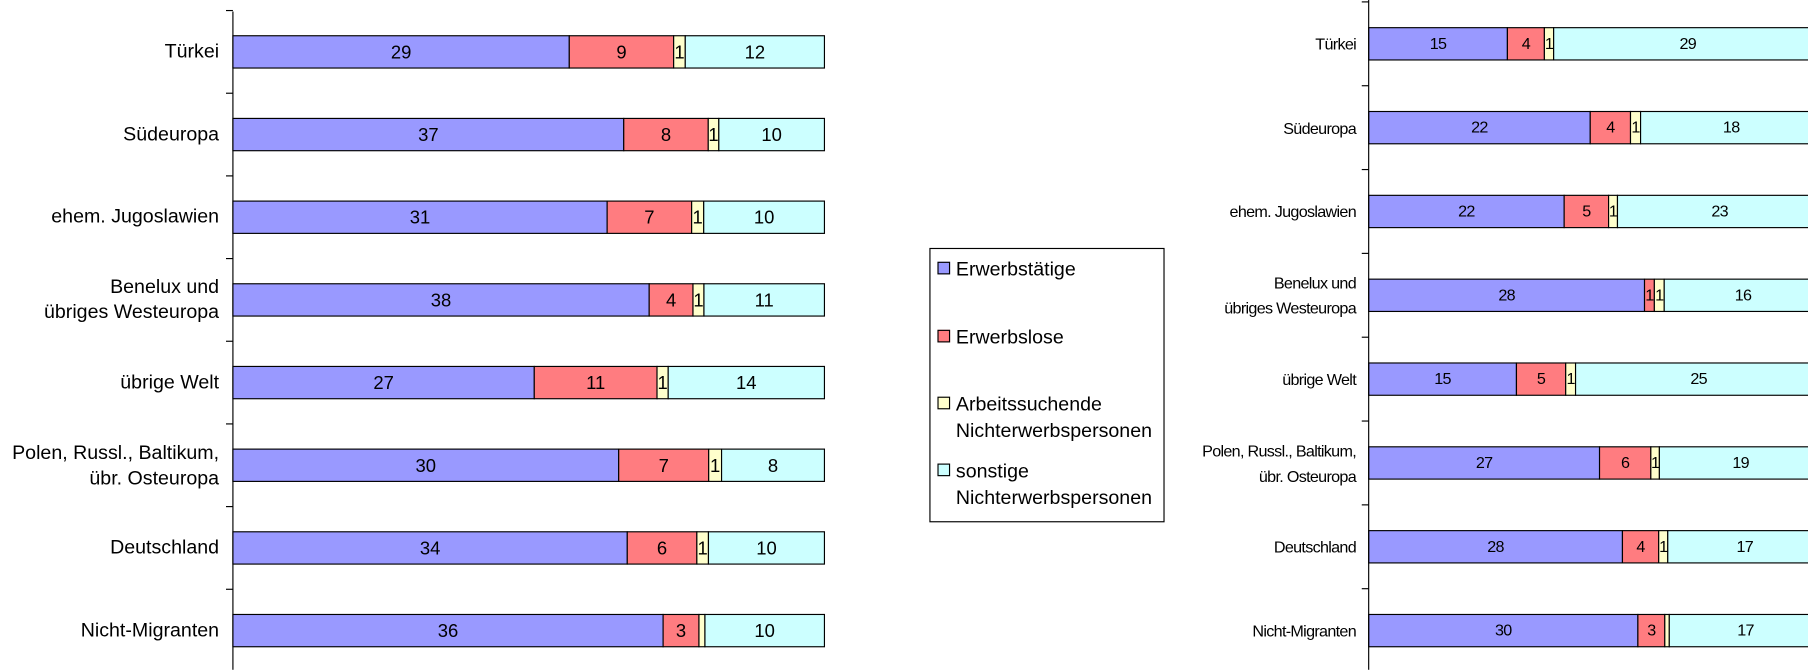 The width and height of the screenshot is (1808, 670). Describe the element at coordinates (1054, 484) in the screenshot. I see `legend-label: sonstige Nichterwerbspersonen` at that location.